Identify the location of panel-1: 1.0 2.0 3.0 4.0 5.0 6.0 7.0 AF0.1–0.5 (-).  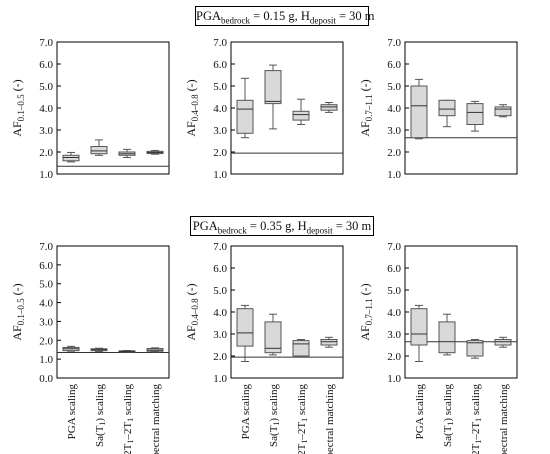
(90, 109).